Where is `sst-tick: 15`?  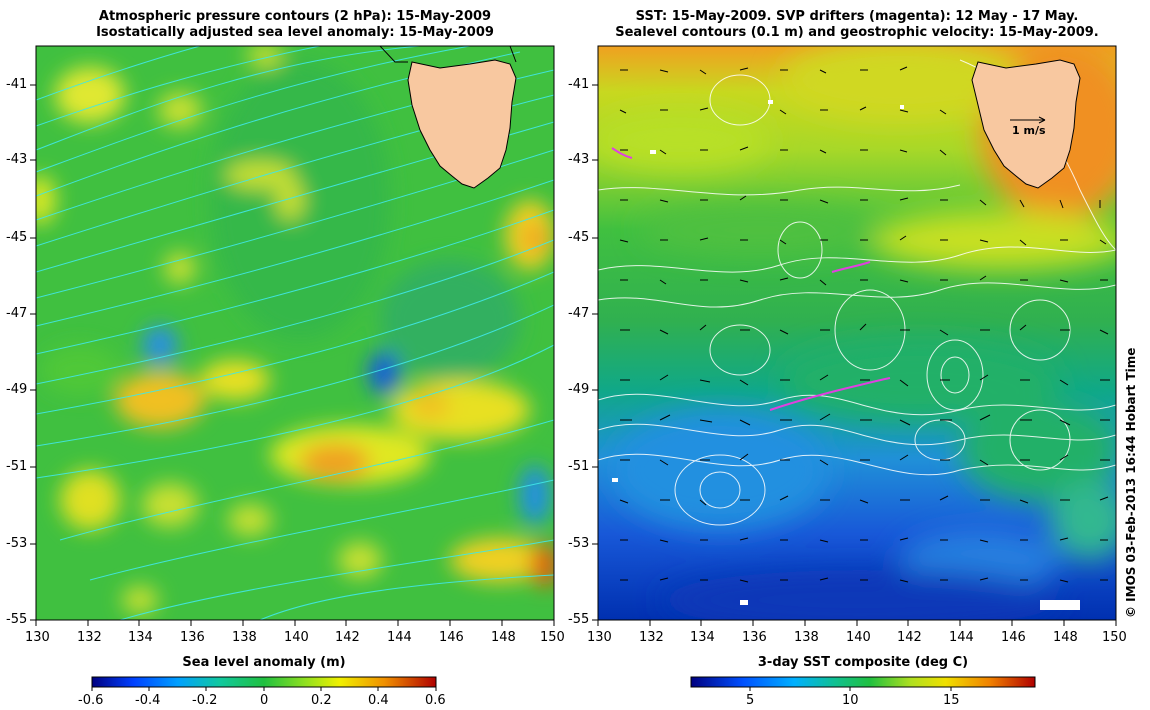 sst-tick: 15 is located at coordinates (951, 700).